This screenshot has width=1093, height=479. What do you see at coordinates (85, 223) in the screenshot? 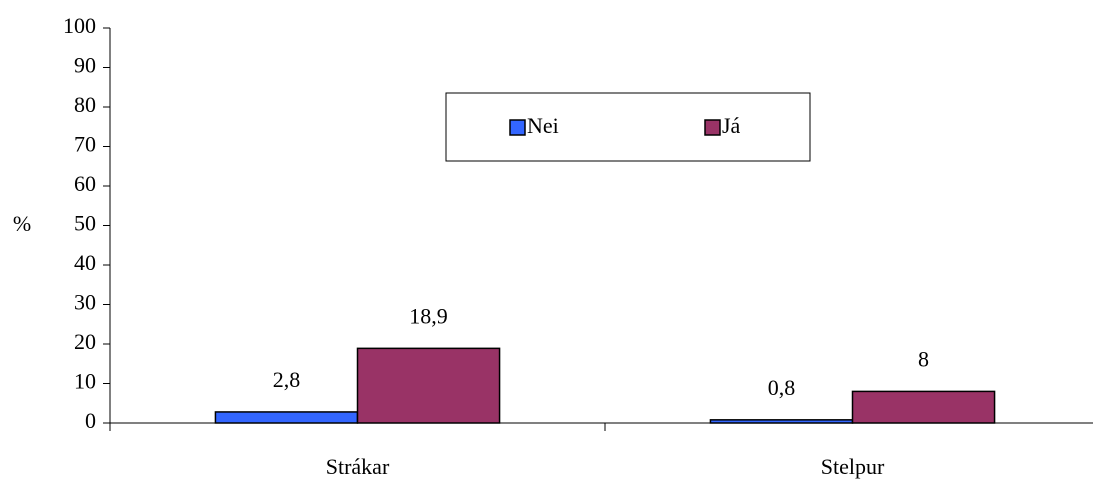
I see `y-tick-label: 50` at bounding box center [85, 223].